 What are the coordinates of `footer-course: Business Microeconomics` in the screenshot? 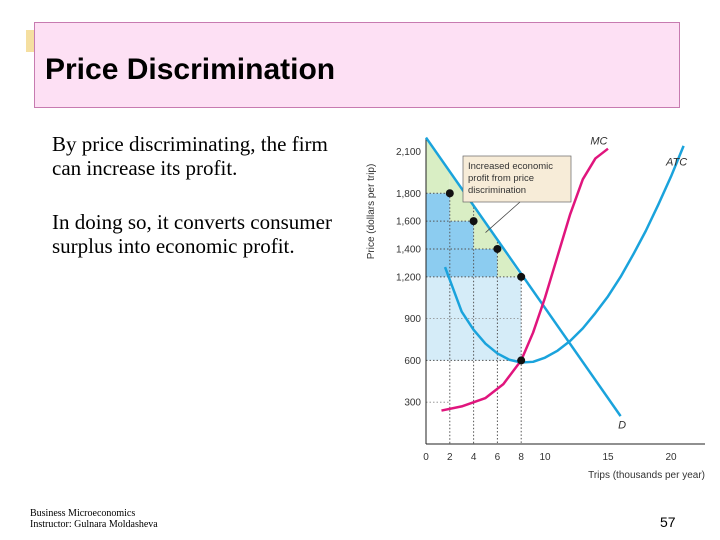 It's located at (83, 513).